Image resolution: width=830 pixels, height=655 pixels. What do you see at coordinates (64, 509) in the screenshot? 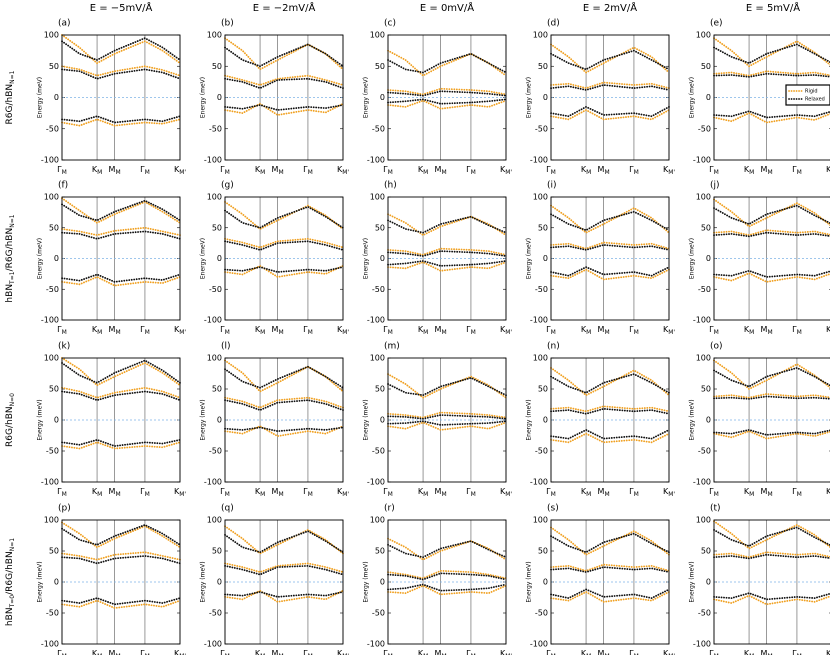
I see `panel-label: (p)` at bounding box center [64, 509].